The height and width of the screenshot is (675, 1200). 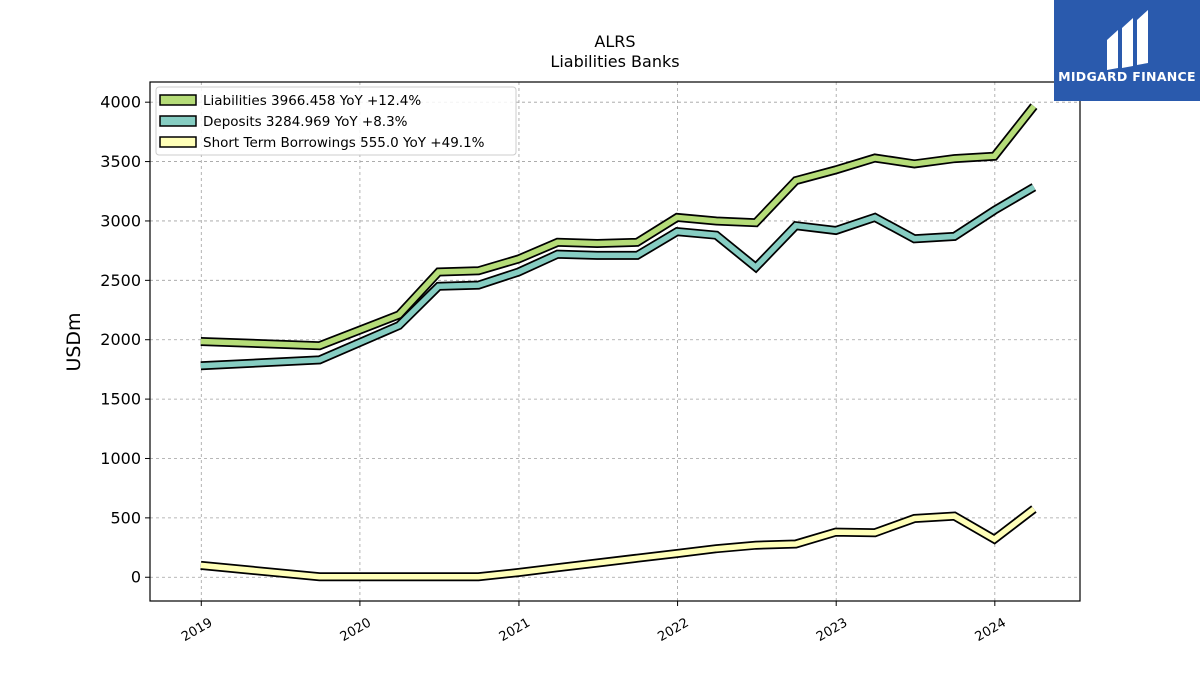 I want to click on legend-entry-label: Liabilities 3966.458 YoY +12.4%, so click(x=312, y=101).